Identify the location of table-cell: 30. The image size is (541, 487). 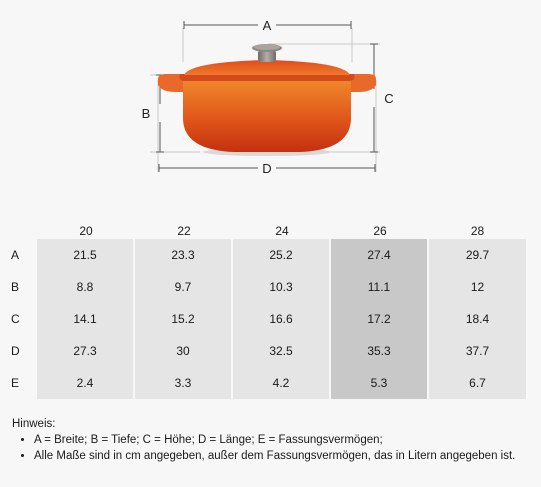
(184, 351).